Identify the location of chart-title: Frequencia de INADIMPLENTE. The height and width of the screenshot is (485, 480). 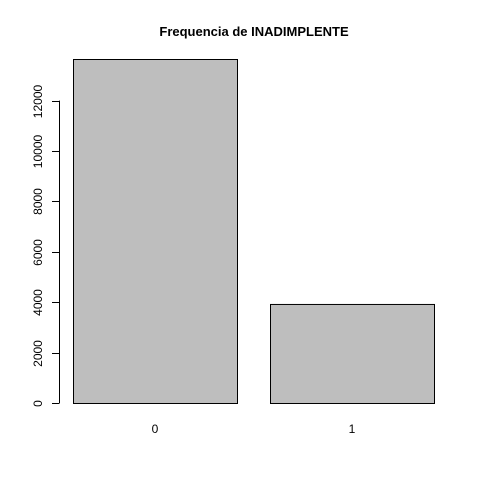
(254, 31).